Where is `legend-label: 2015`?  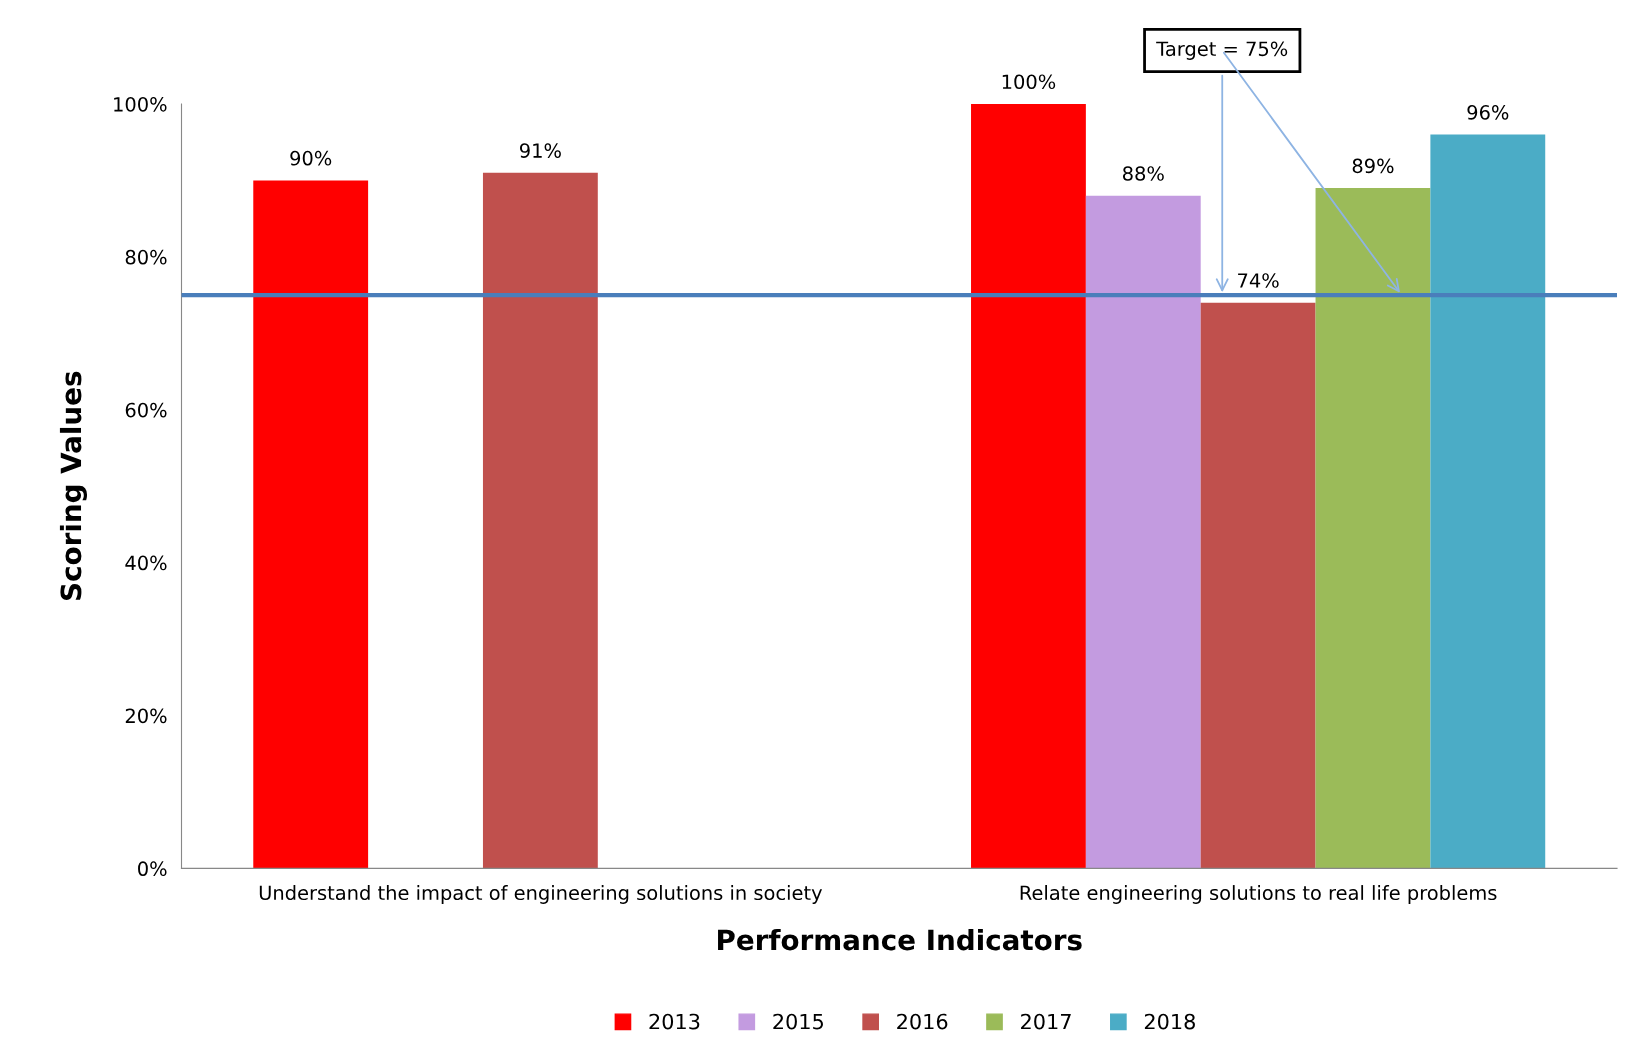 legend-label: 2015 is located at coordinates (798, 1021).